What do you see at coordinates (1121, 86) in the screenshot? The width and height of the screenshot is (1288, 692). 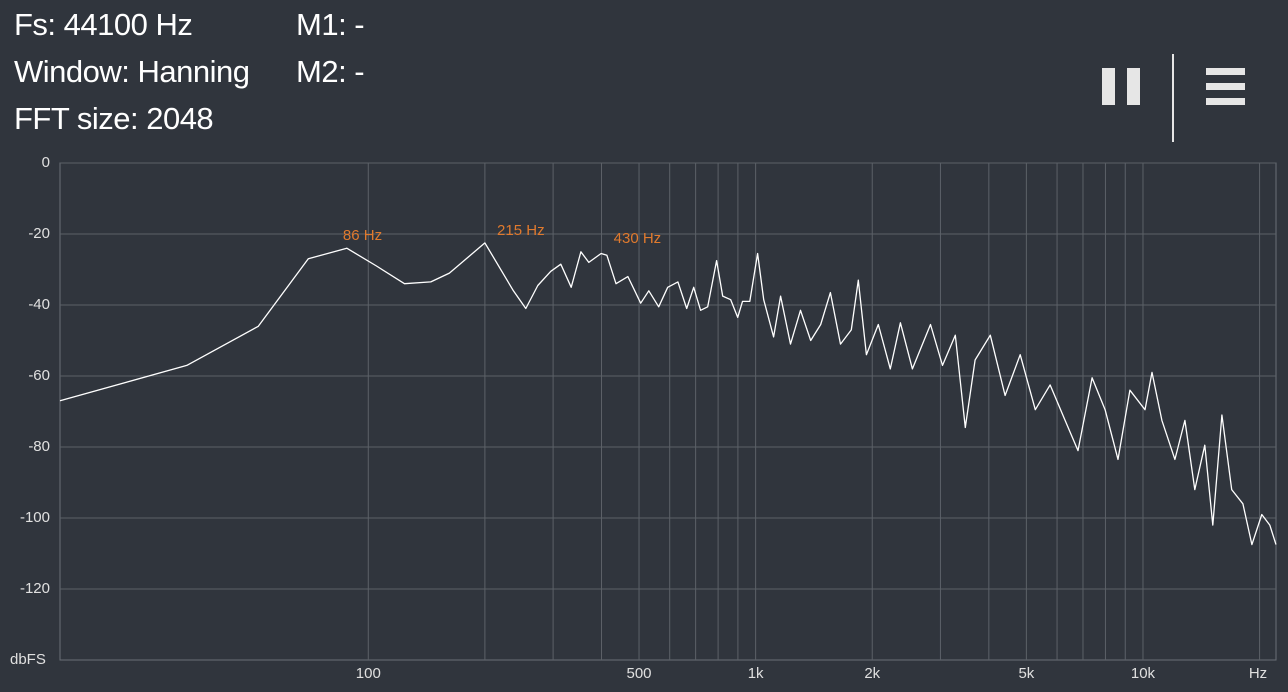 I see `pause-button` at bounding box center [1121, 86].